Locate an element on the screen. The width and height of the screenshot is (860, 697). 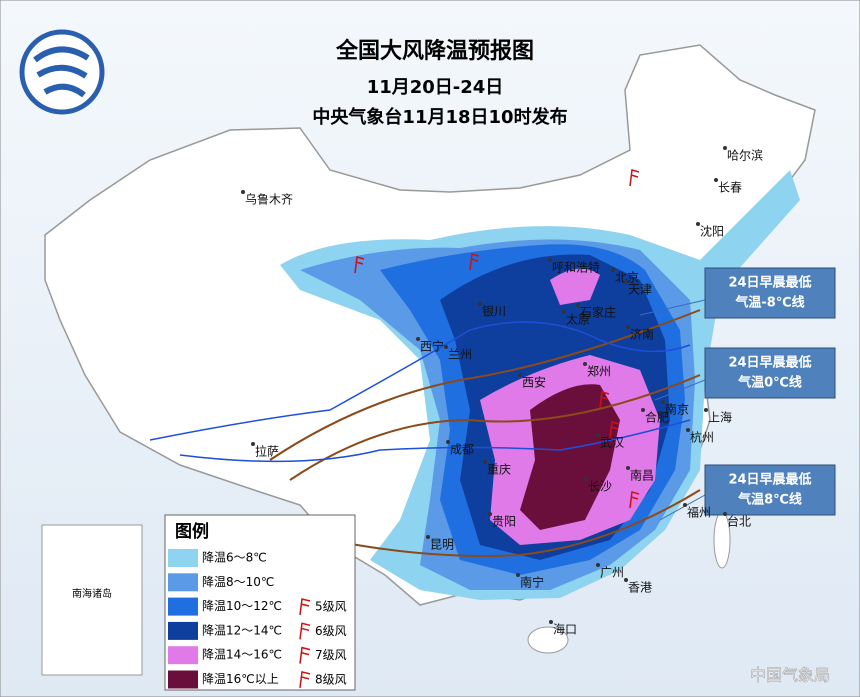
city-label: 呼和浩特 is located at coordinates (576, 267).